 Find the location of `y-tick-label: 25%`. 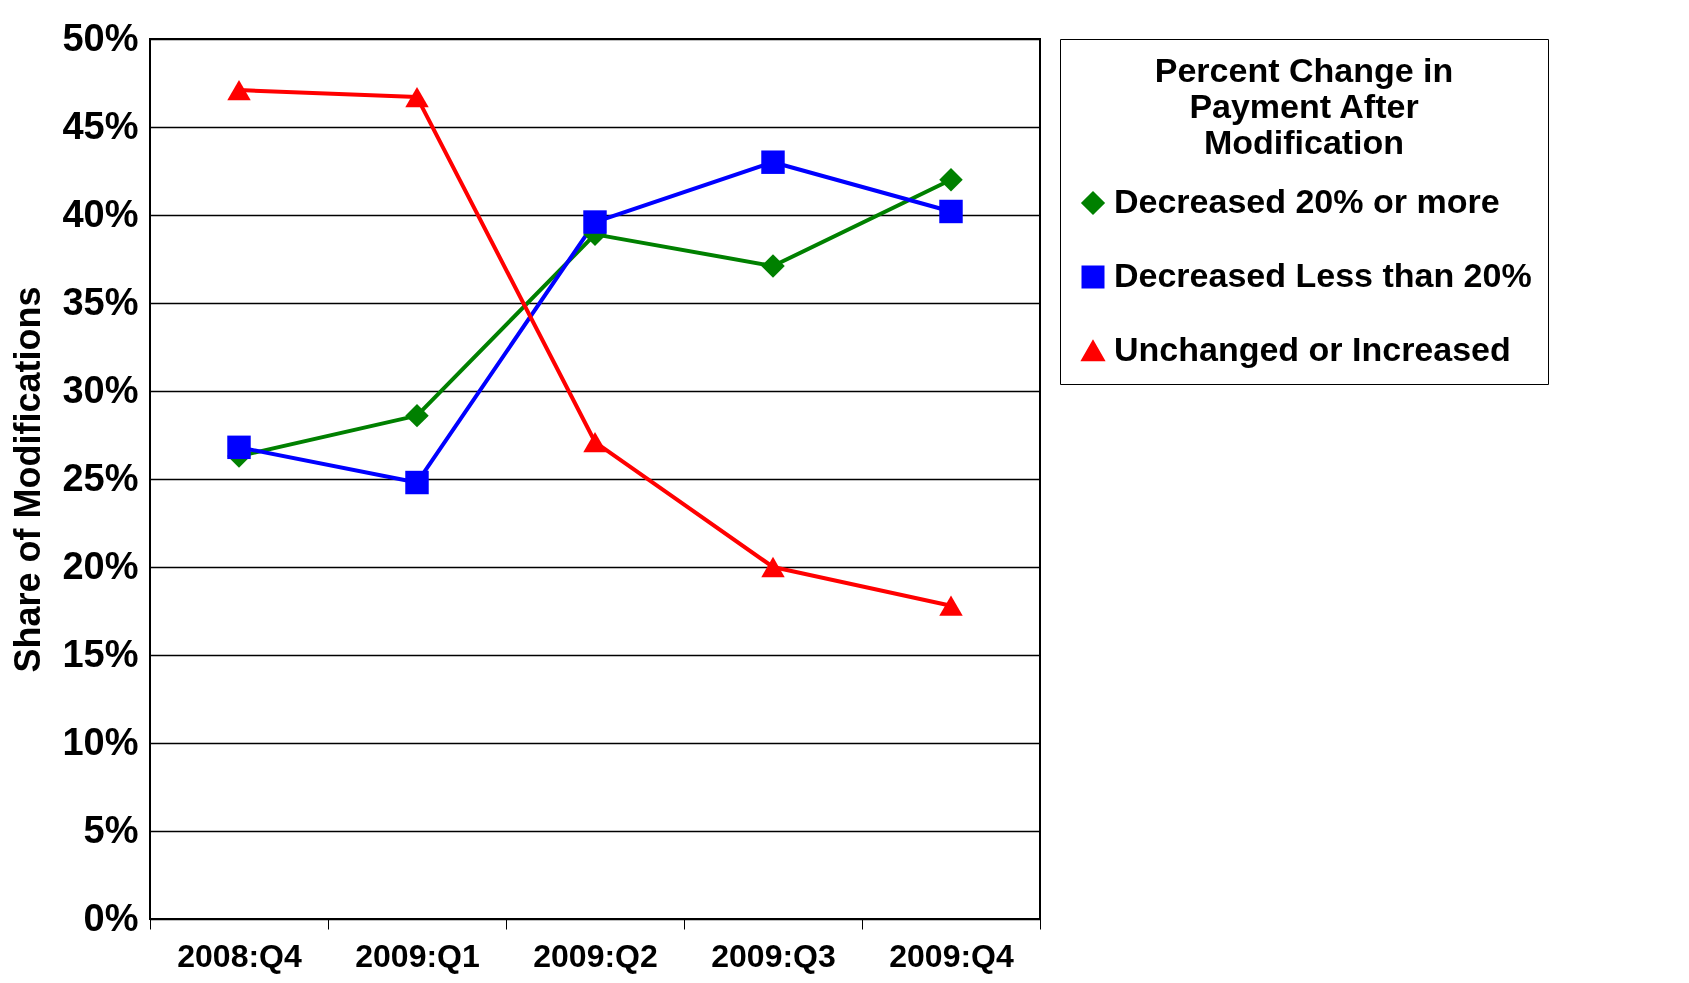

y-tick-label: 25% is located at coordinates (100, 477).